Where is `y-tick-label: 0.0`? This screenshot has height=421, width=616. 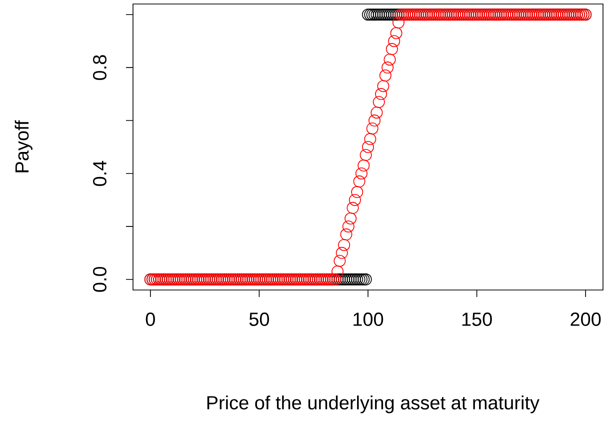
y-tick-label: 0.0 is located at coordinates (99, 279).